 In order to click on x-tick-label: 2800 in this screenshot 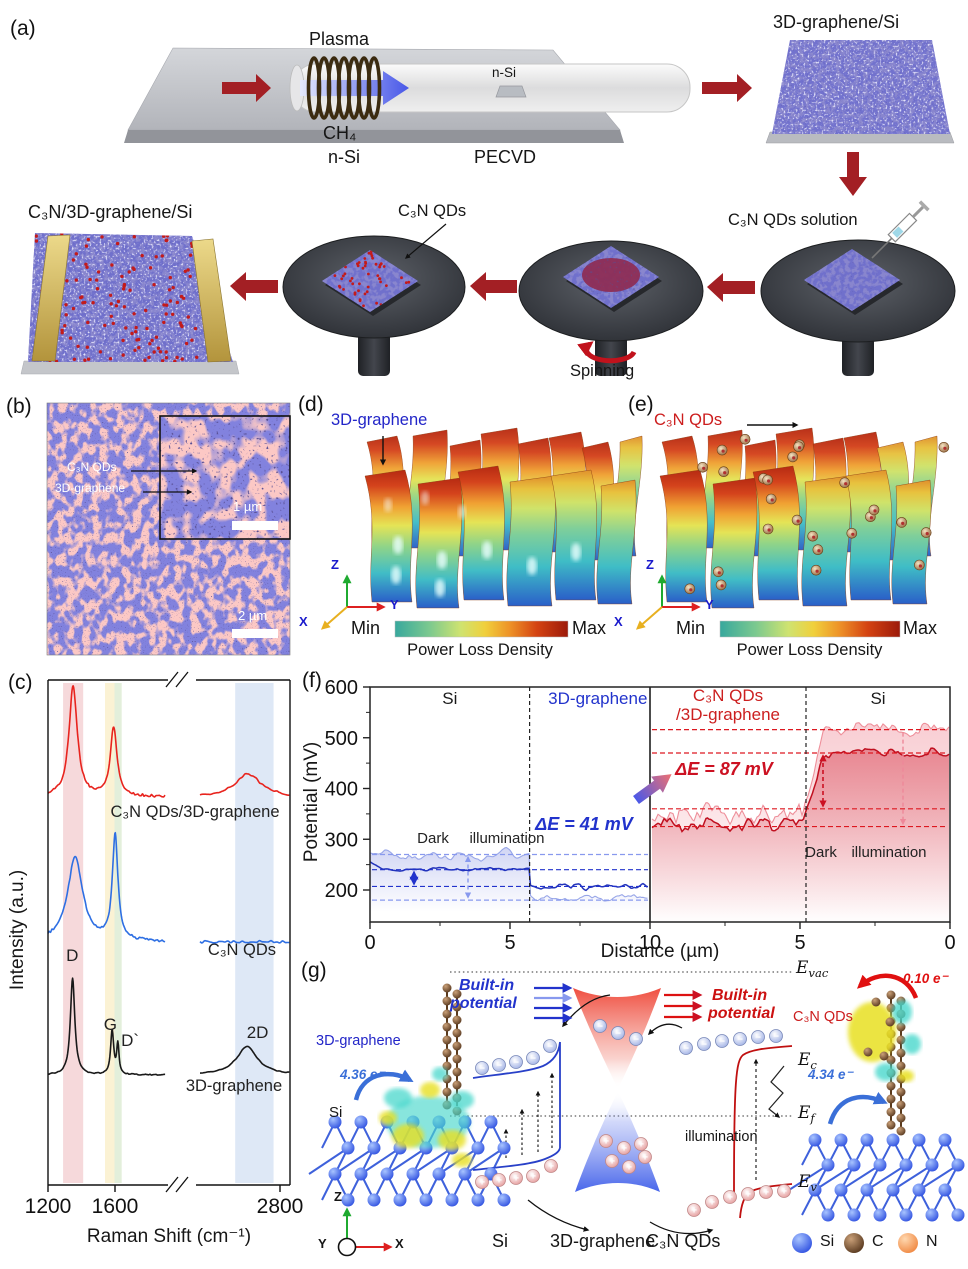, I will do `click(280, 1206)`.